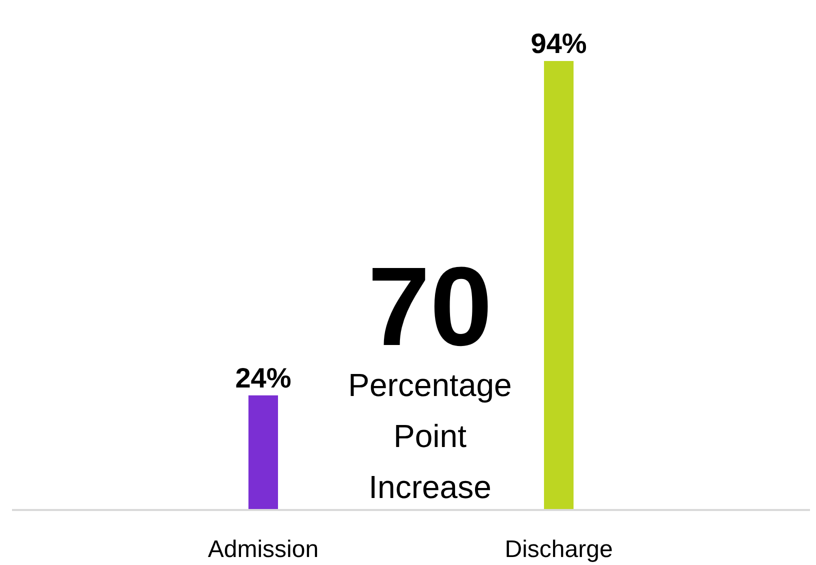 The image size is (816, 565). Describe the element at coordinates (263, 550) in the screenshot. I see `x-tick-label: Admission` at that location.